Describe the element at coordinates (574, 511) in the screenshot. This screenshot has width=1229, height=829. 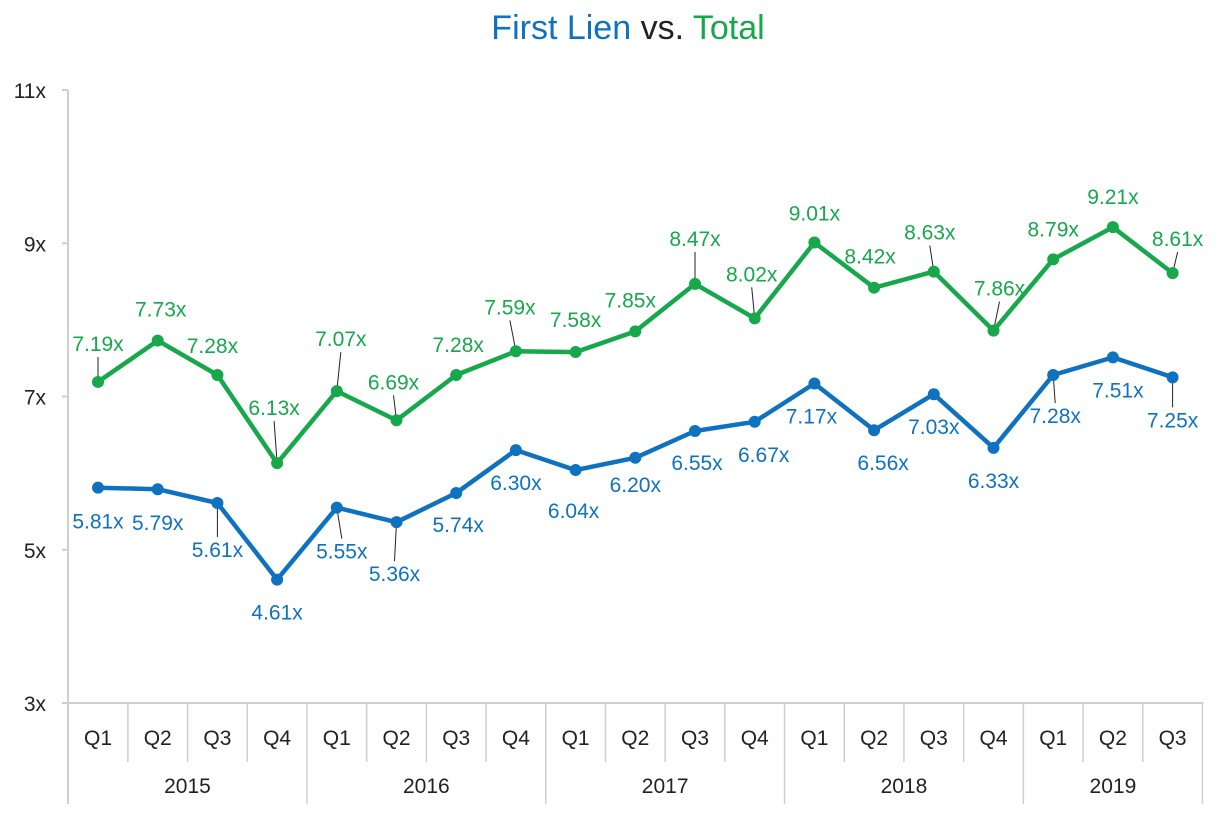
I see `data-label: 6.04x` at that location.